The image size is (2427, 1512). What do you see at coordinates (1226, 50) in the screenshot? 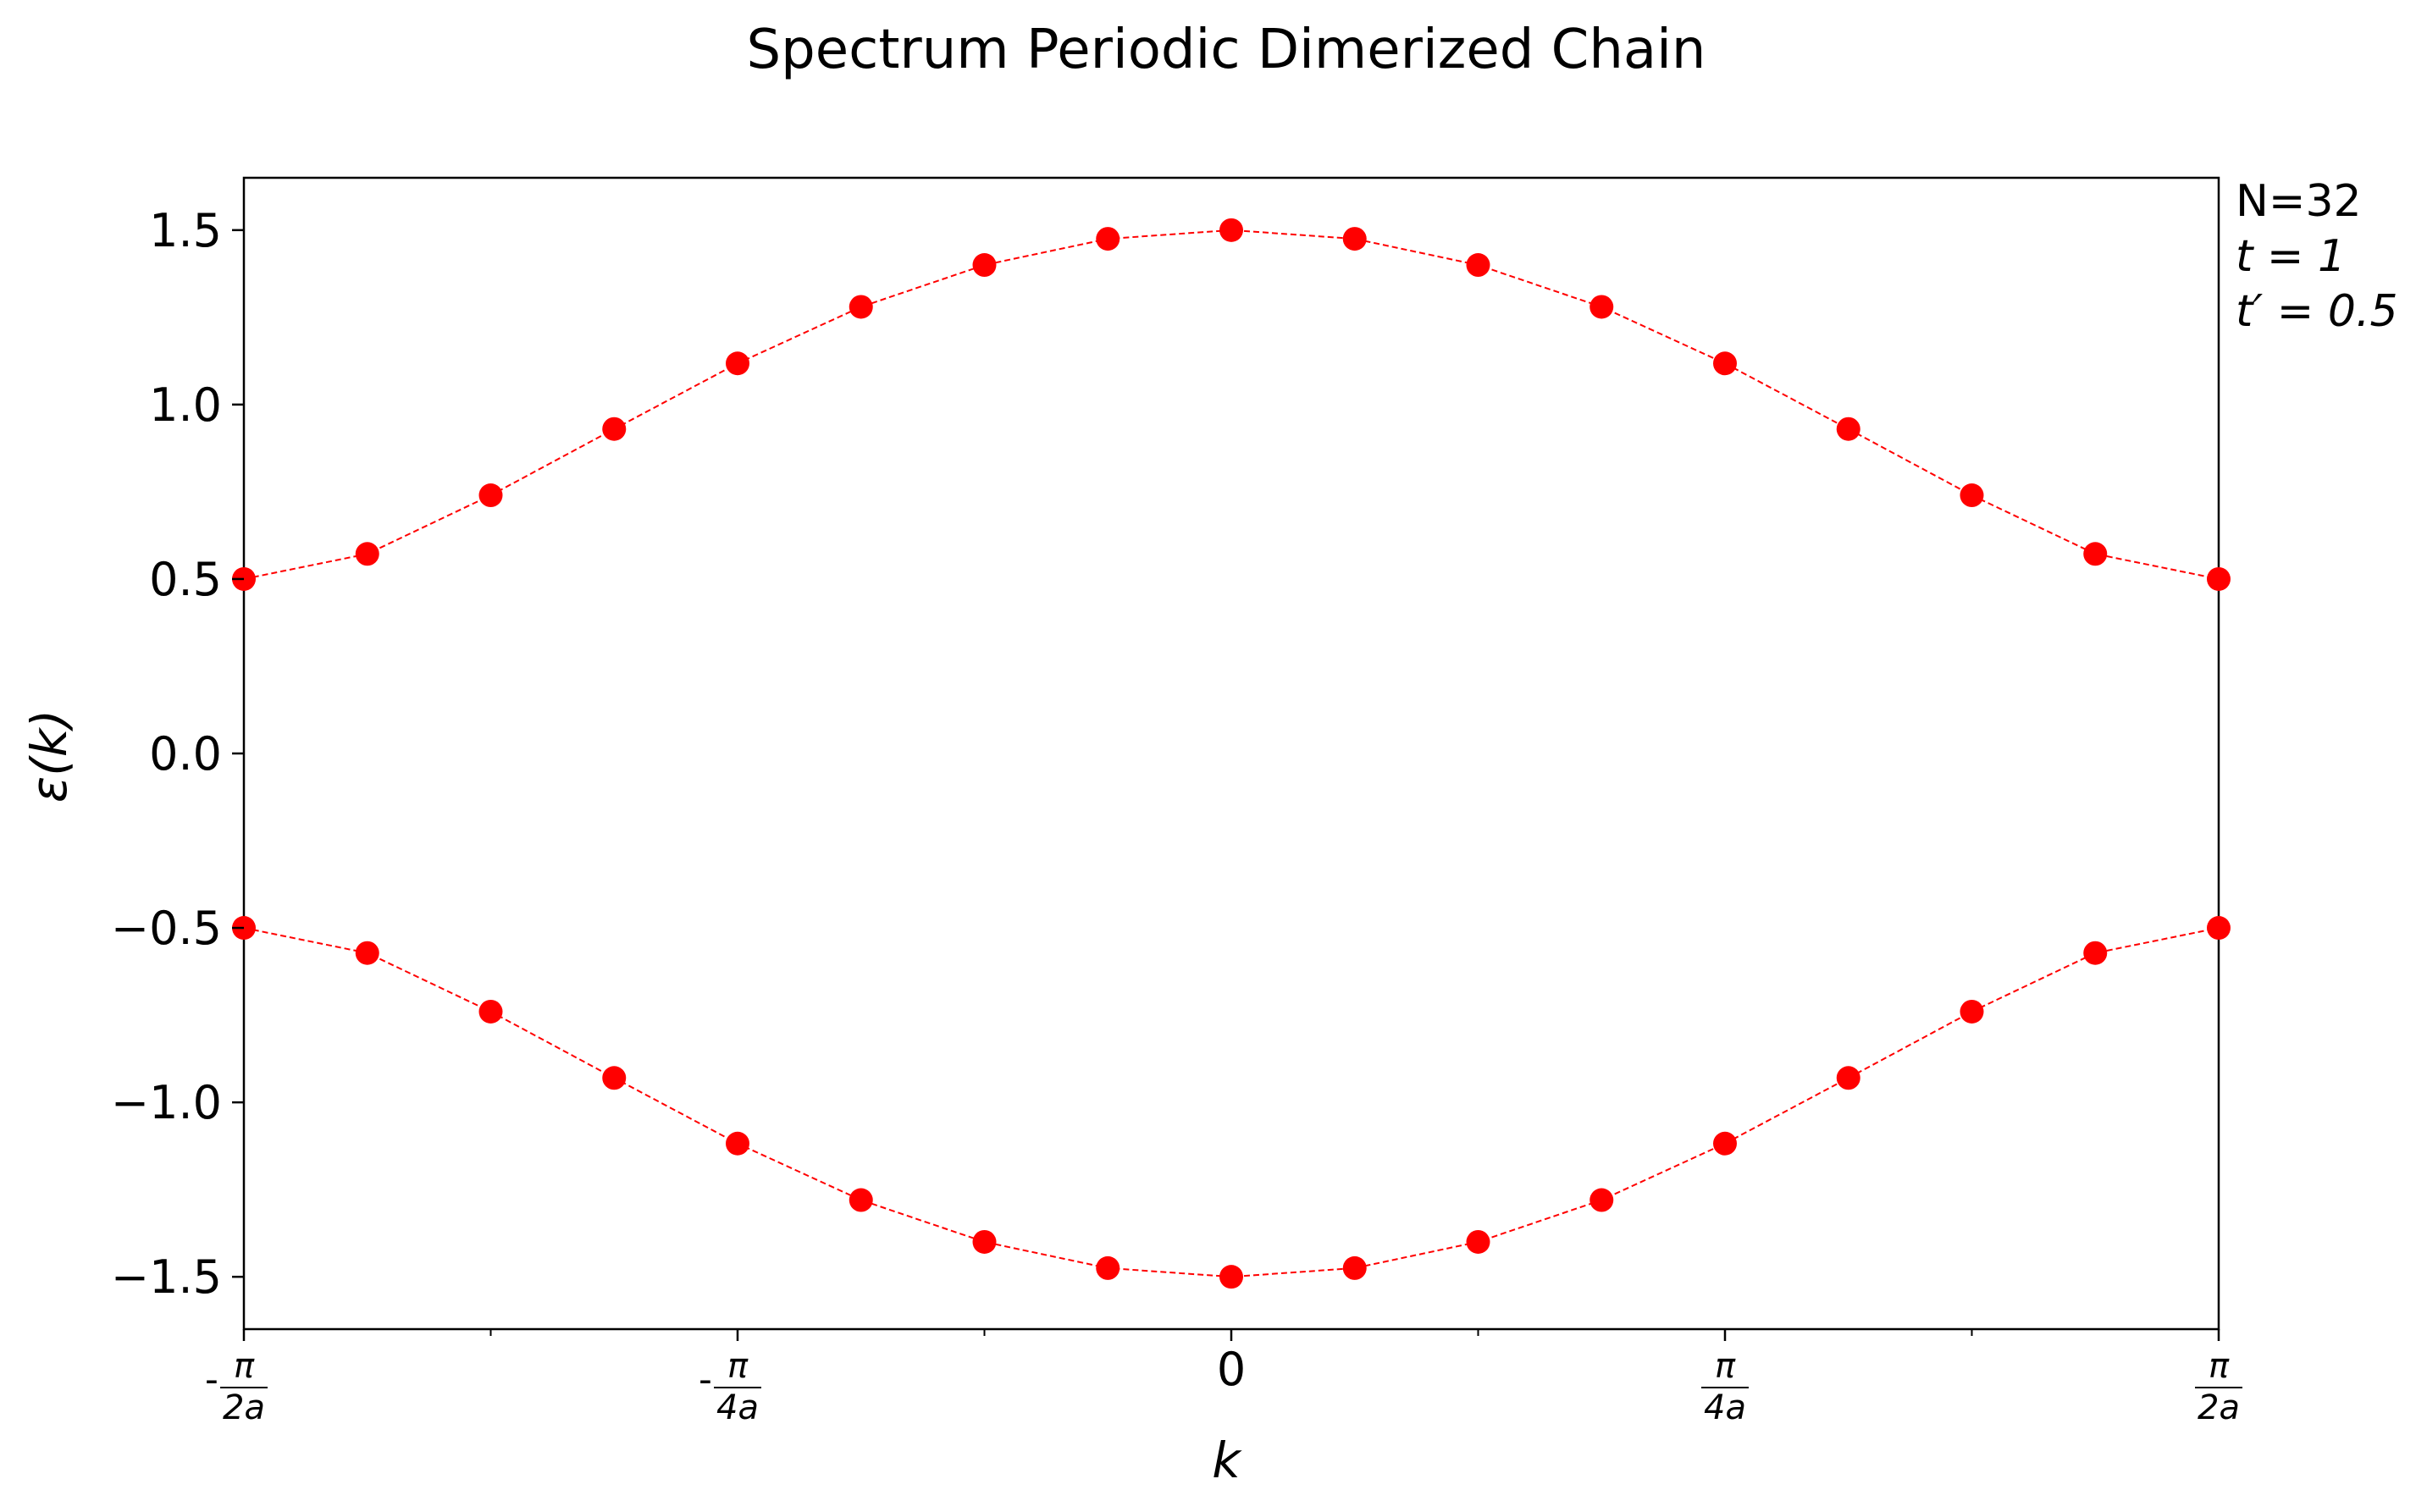
I see `chart-title: Spectrum Periodic Dimerized Chain` at bounding box center [1226, 50].